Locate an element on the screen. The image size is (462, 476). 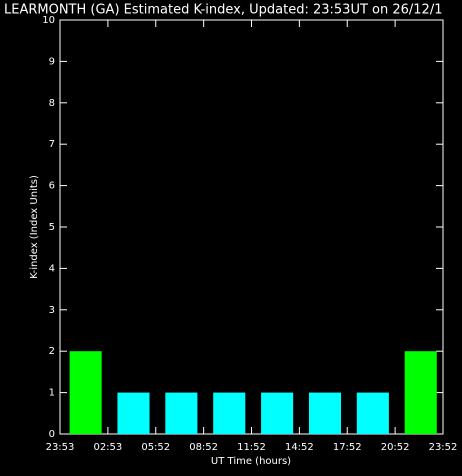
y-tick-label: 10 is located at coordinates (48, 20).